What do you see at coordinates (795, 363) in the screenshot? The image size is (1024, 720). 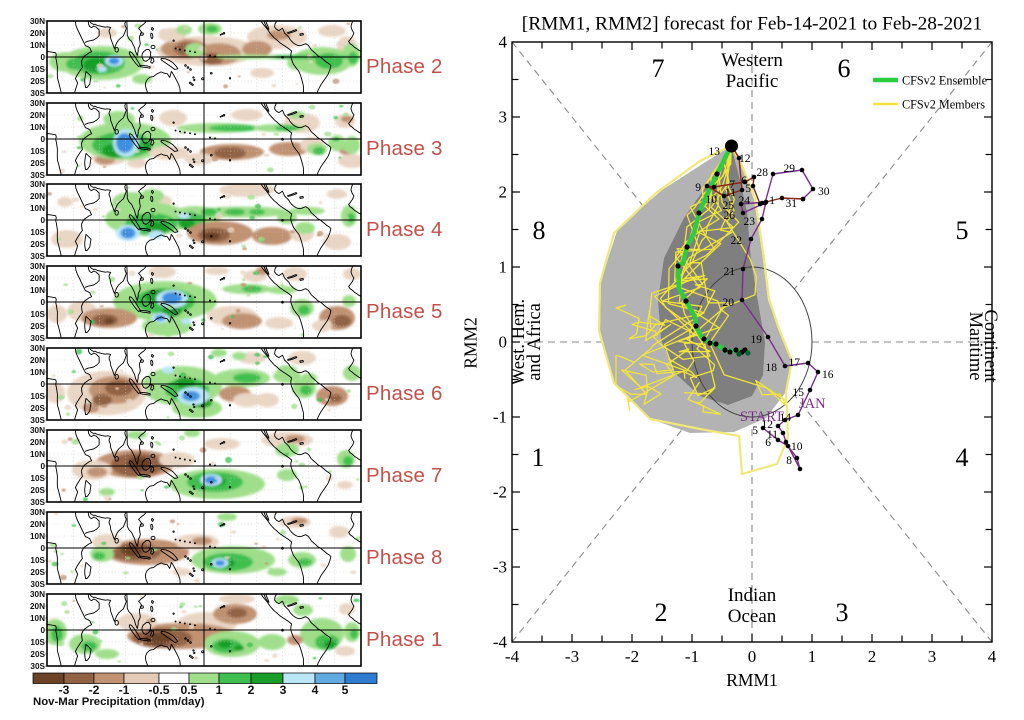 I see `svg-text: 17` at bounding box center [795, 363].